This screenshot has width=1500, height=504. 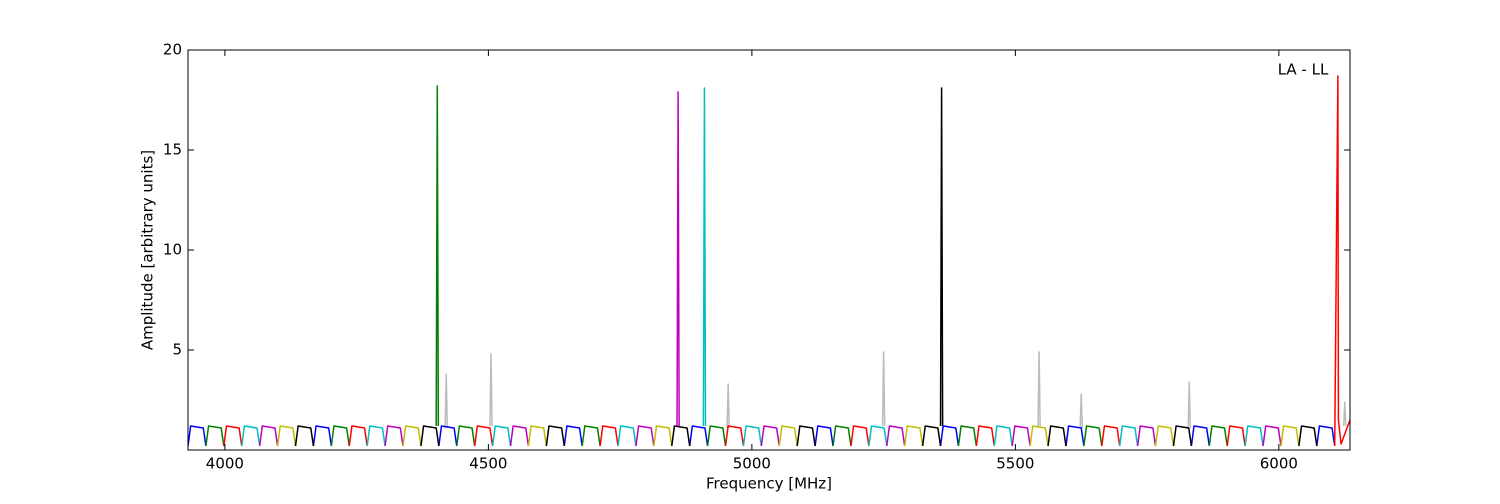 I want to click on annotation: LA - LL, so click(x=1303, y=70).